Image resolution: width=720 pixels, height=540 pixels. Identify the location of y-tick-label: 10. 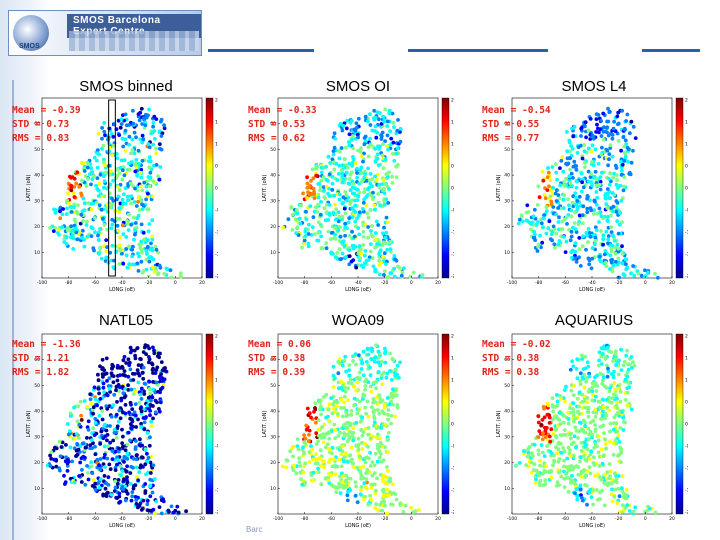
(507, 253).